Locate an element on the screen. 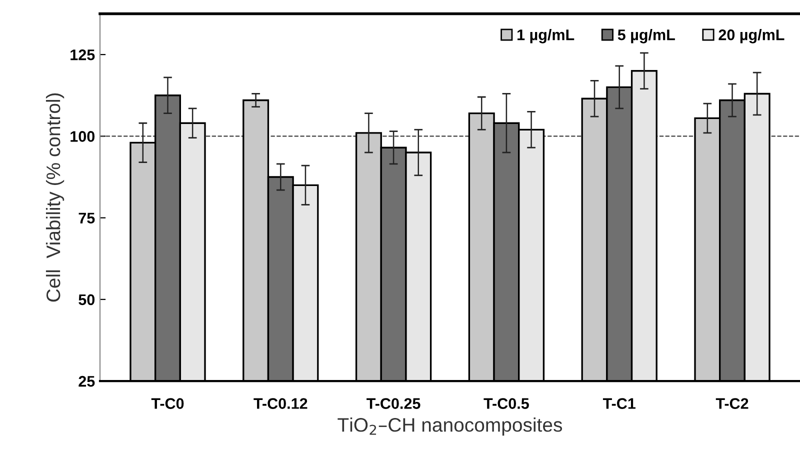 This screenshot has height=458, width=800. y-tick-label: 75 is located at coordinates (86, 218).